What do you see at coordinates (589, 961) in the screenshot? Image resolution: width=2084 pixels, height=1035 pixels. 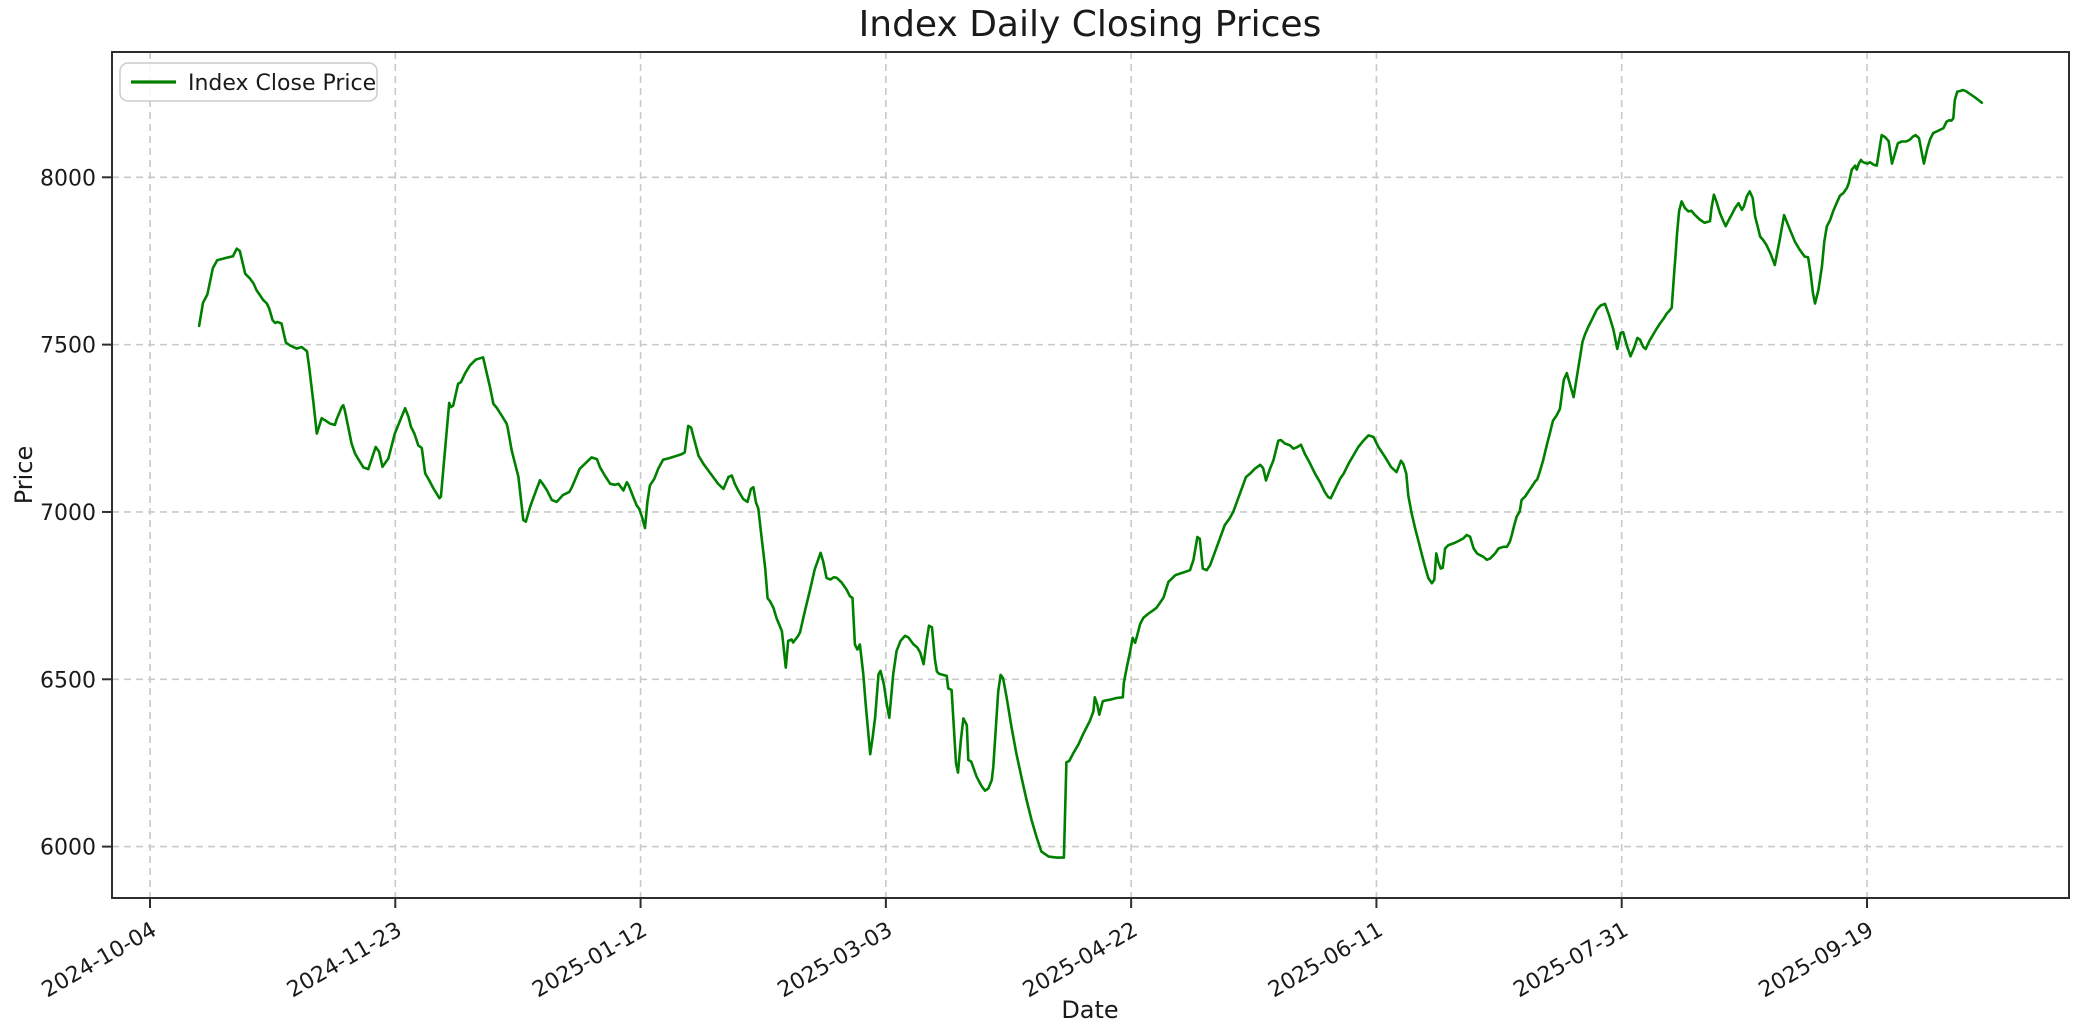 I see `x-tick-label: 2025-01-12` at bounding box center [589, 961].